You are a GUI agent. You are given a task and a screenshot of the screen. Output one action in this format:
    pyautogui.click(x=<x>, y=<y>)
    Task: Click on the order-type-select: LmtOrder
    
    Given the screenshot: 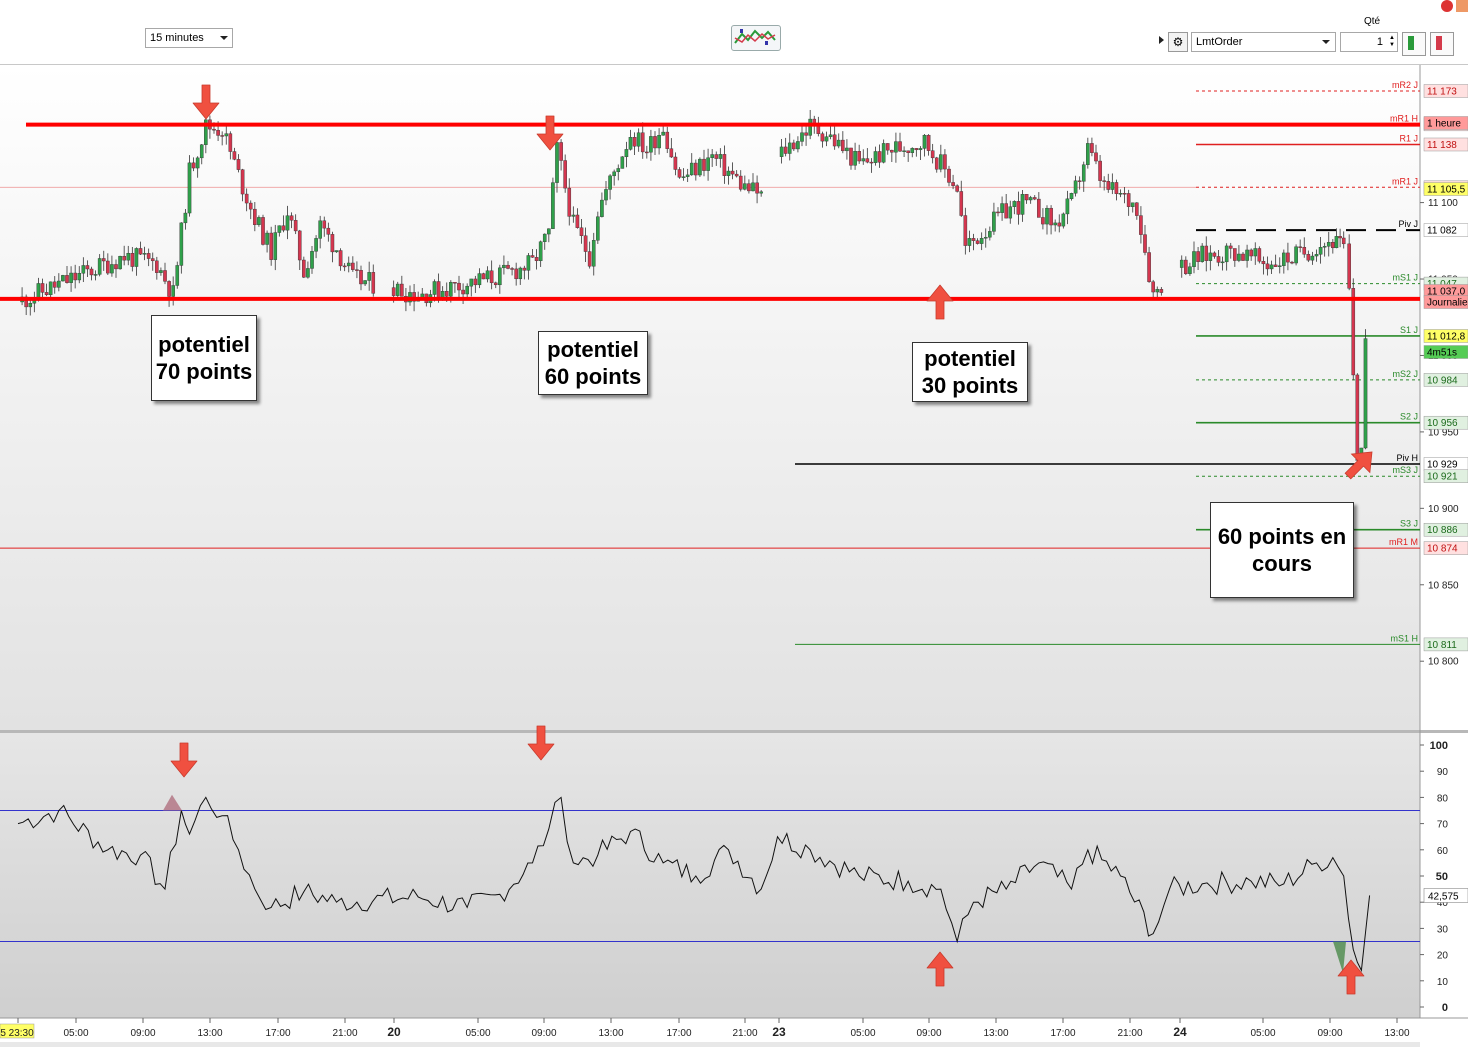 What is the action you would take?
    pyautogui.click(x=1263, y=42)
    